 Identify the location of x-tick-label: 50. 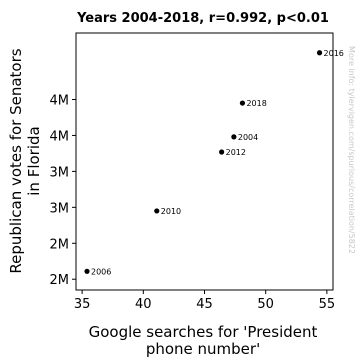
(265, 304).